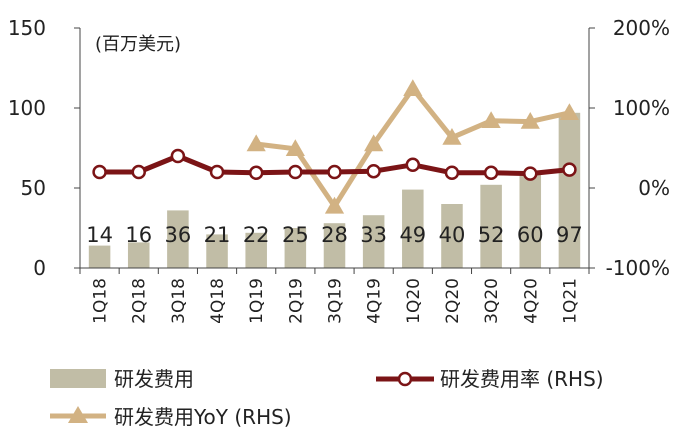  Describe the element at coordinates (138, 235) in the screenshot. I see `bar-data-label: 16` at that location.